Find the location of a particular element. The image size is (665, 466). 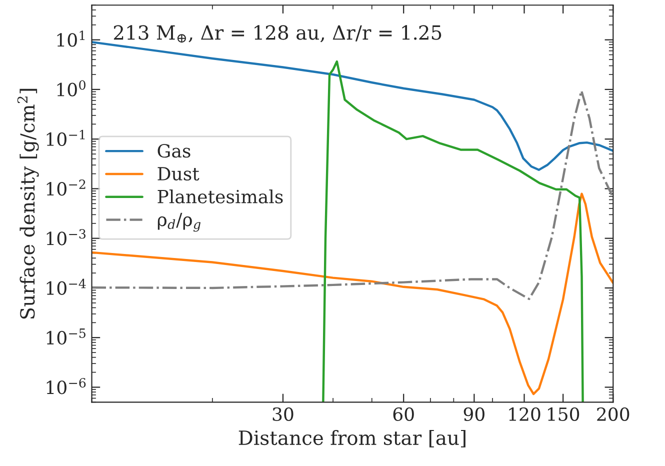

x-tick-label: 200 is located at coordinates (613, 414).